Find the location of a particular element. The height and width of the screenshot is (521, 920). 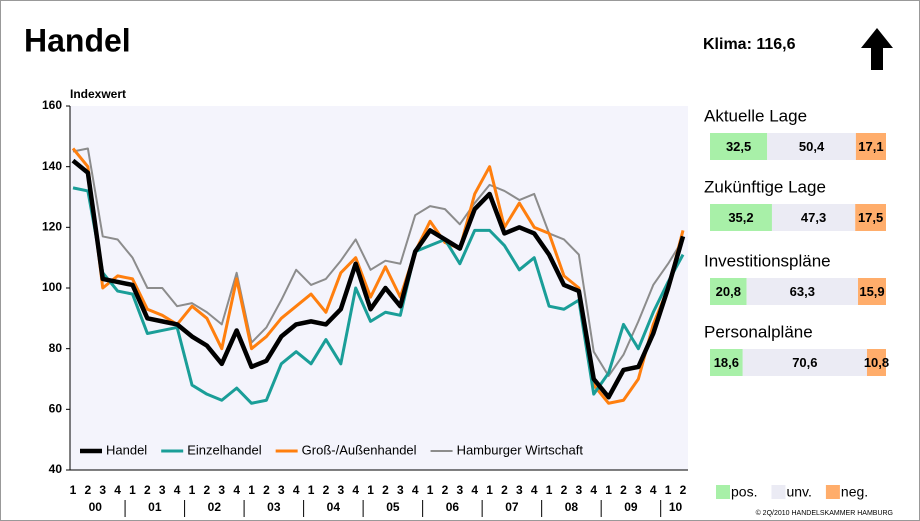

legend-label: Handel is located at coordinates (126, 449).